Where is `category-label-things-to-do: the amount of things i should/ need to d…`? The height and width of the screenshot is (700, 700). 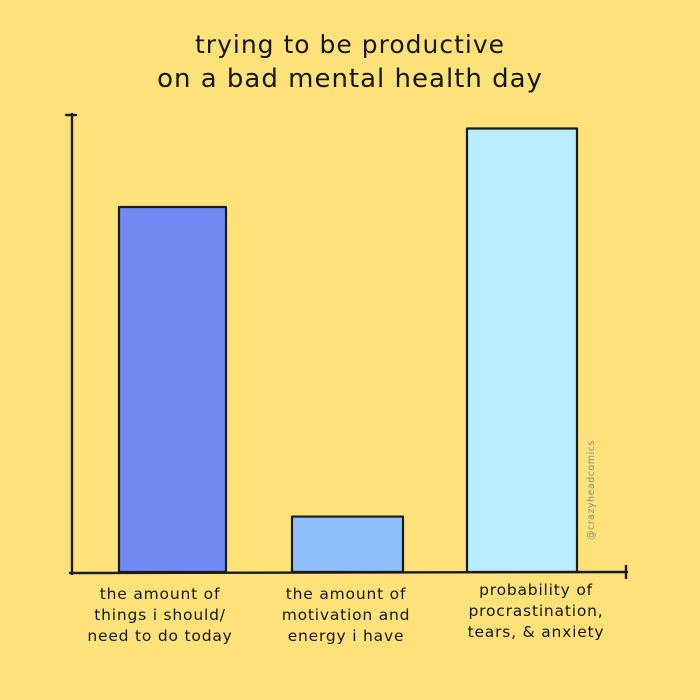
category-label-things-to-do: the amount of things i should/ need to d… is located at coordinates (160, 615).